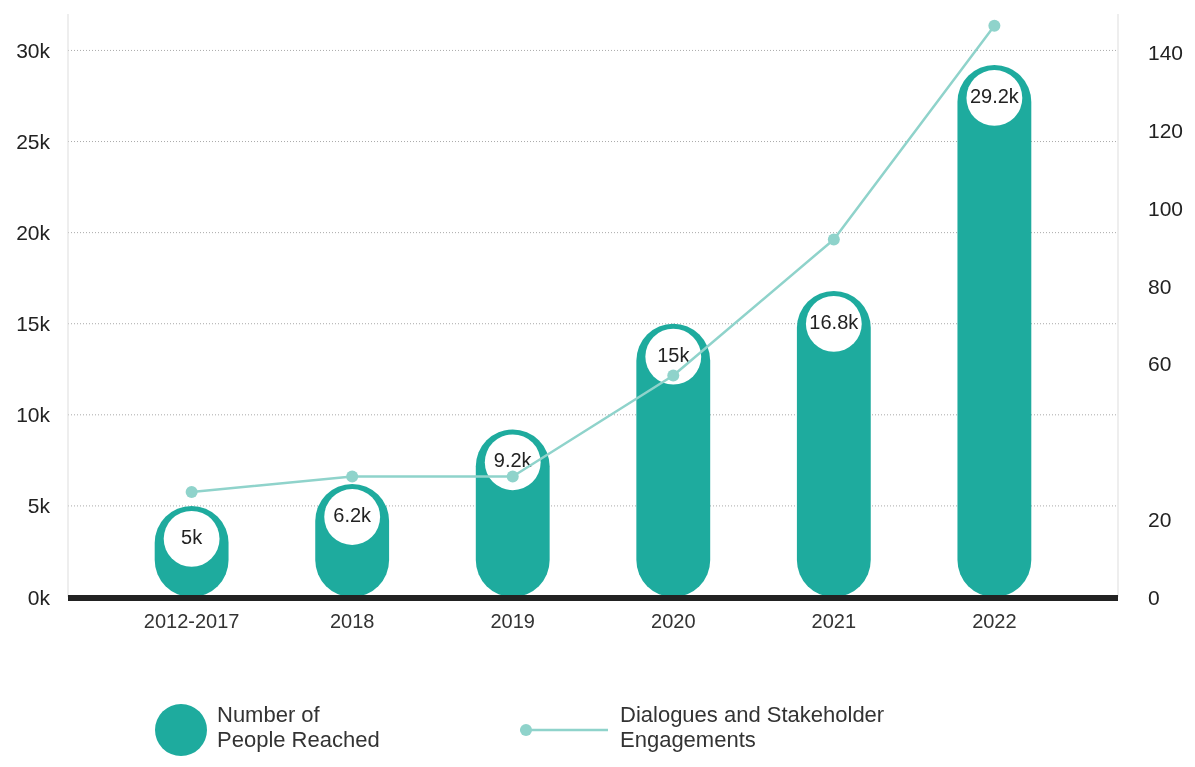 The height and width of the screenshot is (767, 1195). What do you see at coordinates (298, 727) in the screenshot?
I see `legend-label: Number of People Reached` at bounding box center [298, 727].